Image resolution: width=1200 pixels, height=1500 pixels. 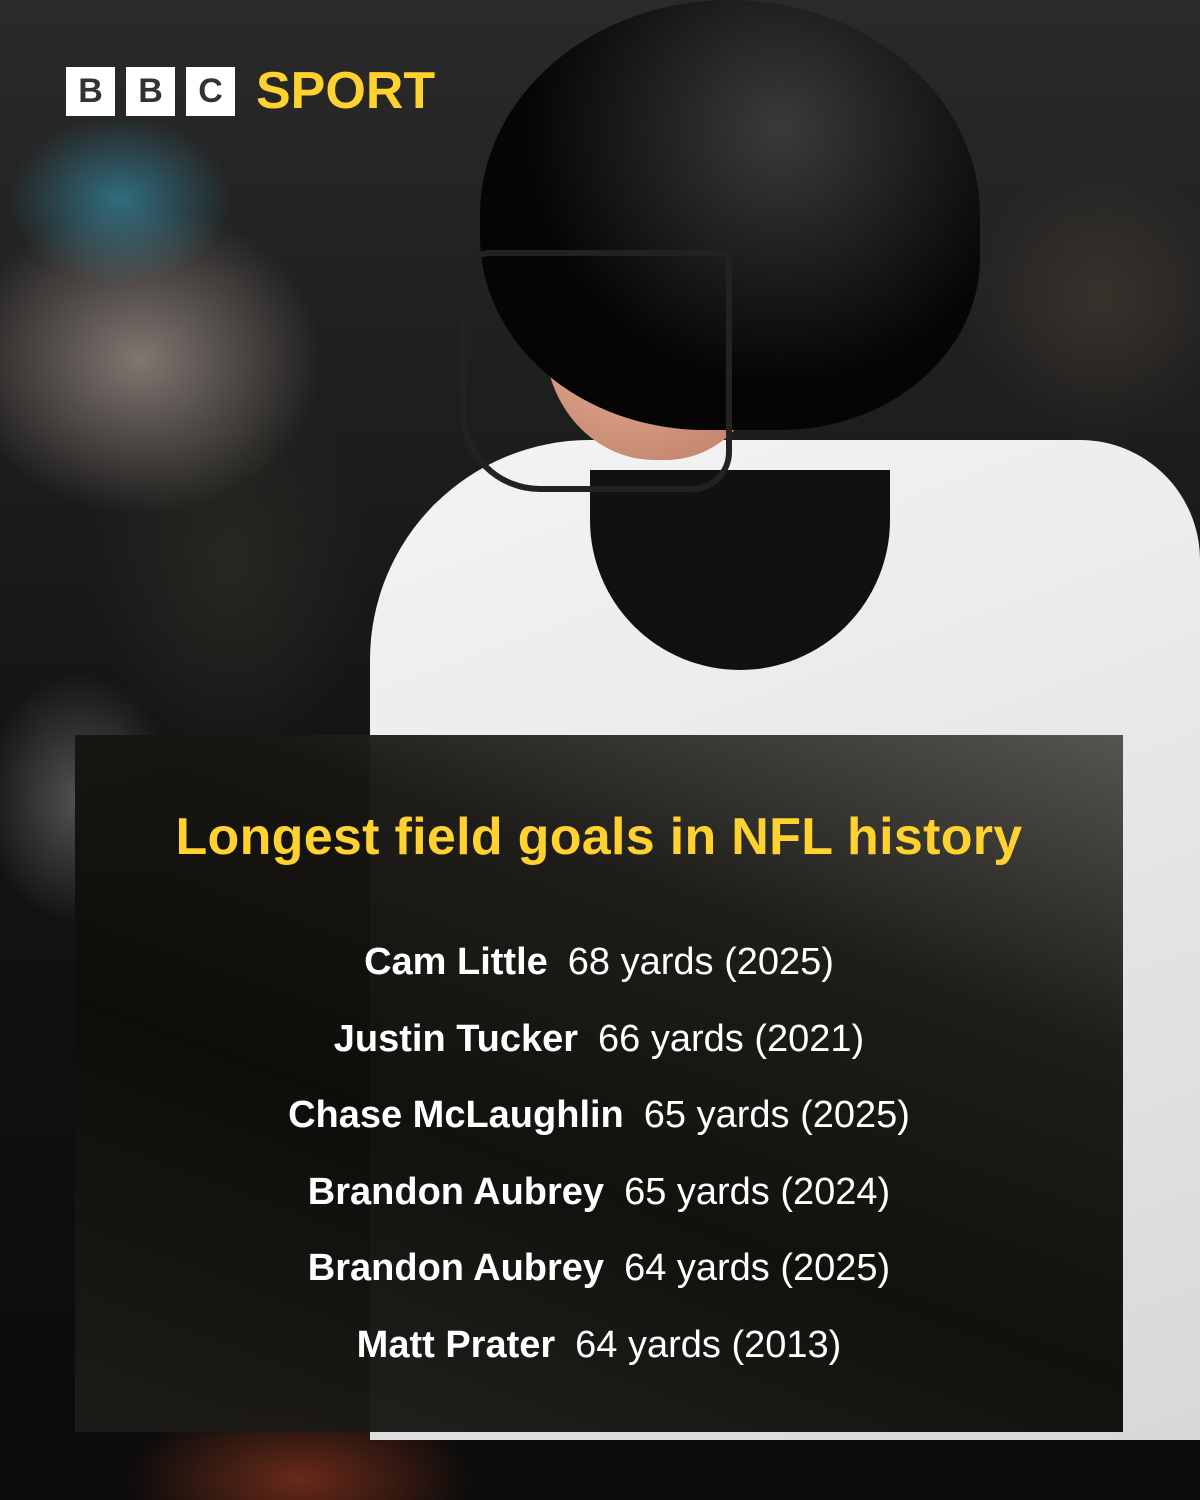 I want to click on list-item: Chase McLaughlin 65 yards (2025), so click(x=599, y=1129).